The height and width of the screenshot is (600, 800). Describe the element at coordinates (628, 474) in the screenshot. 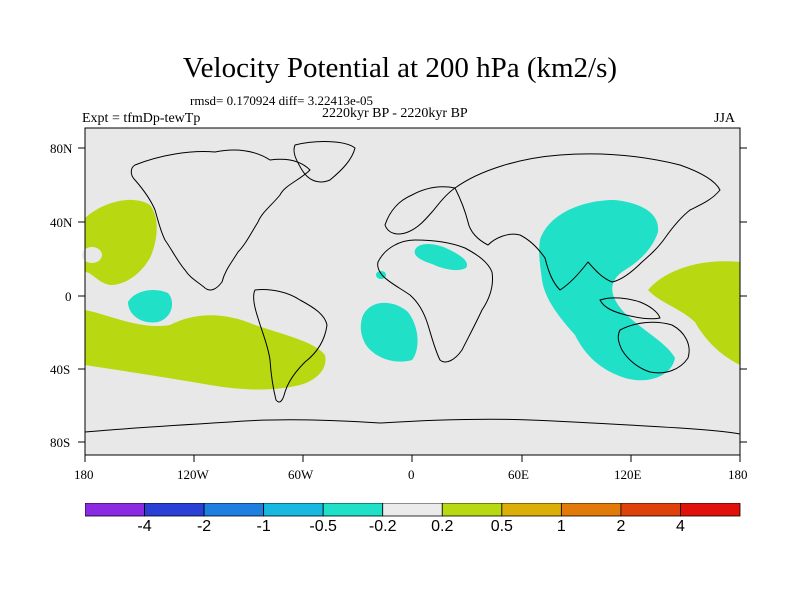

I see `lon-label-120e: 120E` at that location.